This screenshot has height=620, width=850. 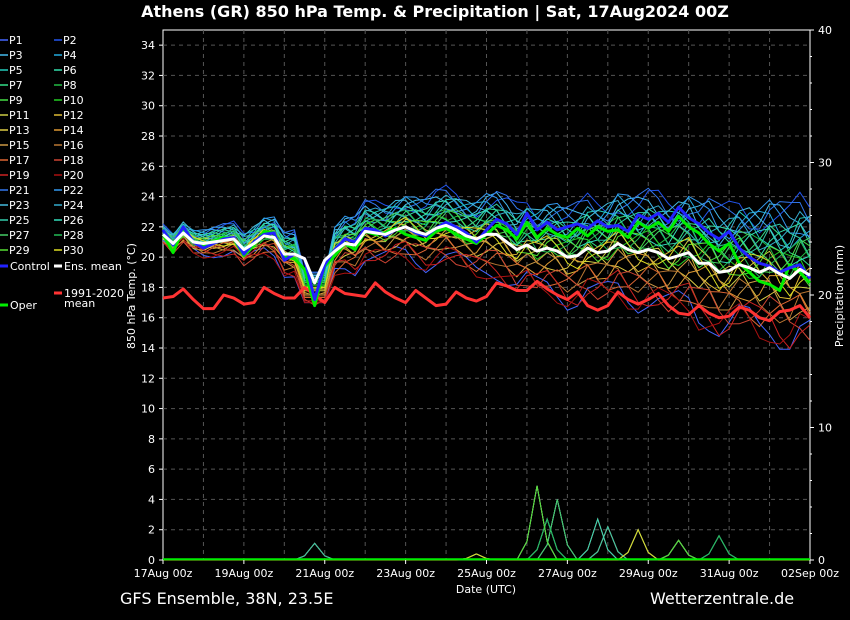 I want to click on legend-label: P1, so click(x=16, y=40).